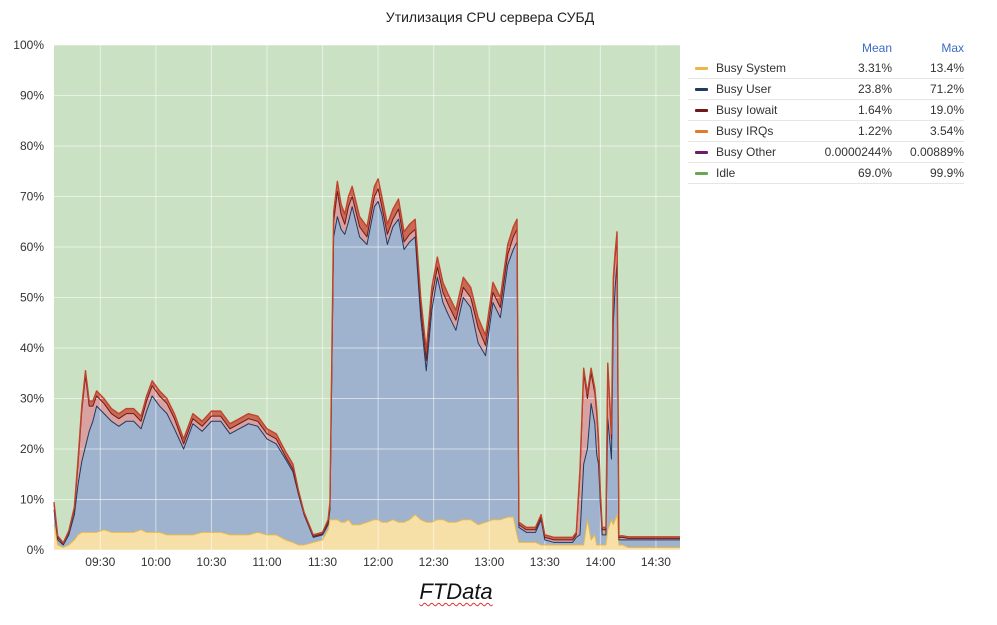  Describe the element at coordinates (32, 449) in the screenshot. I see `y-tick-label: 20%` at that location.